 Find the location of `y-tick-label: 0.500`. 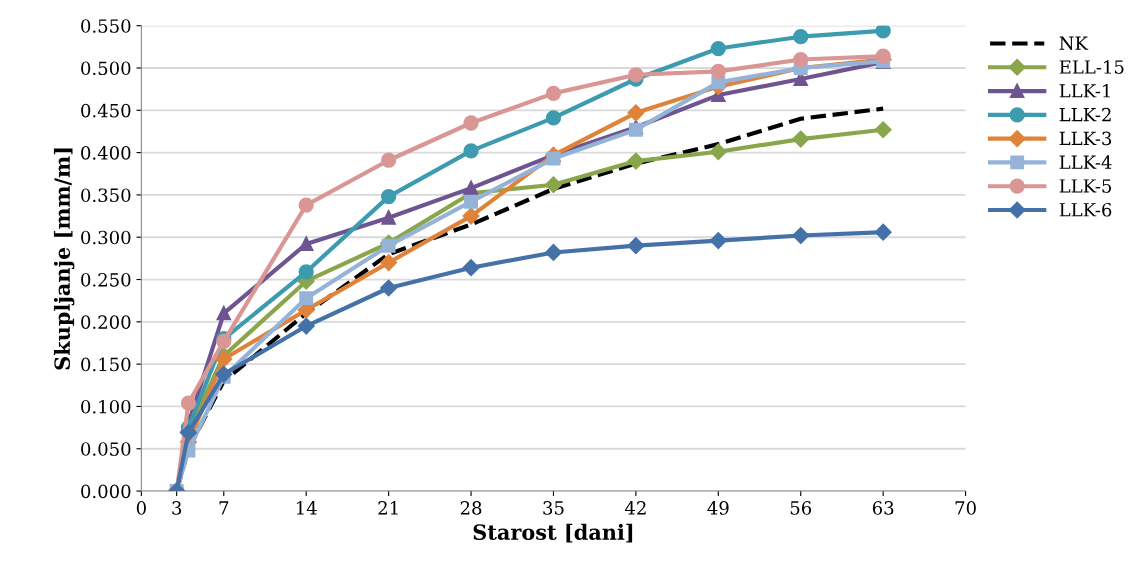

y-tick-label: 0.500 is located at coordinates (106, 68).